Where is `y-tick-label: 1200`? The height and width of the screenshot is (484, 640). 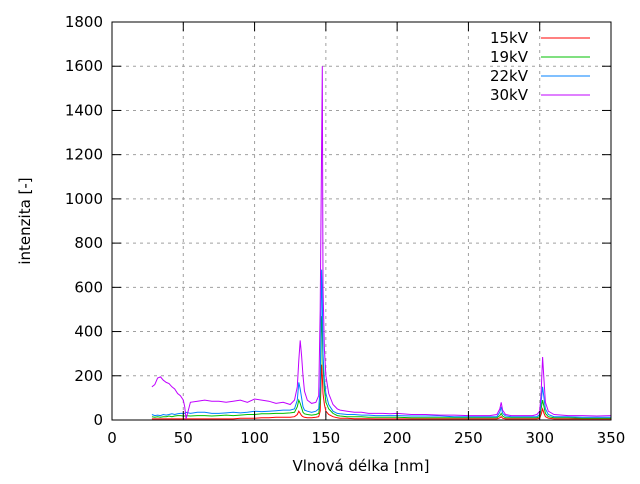 y-tick-label: 1200 is located at coordinates (84, 155).